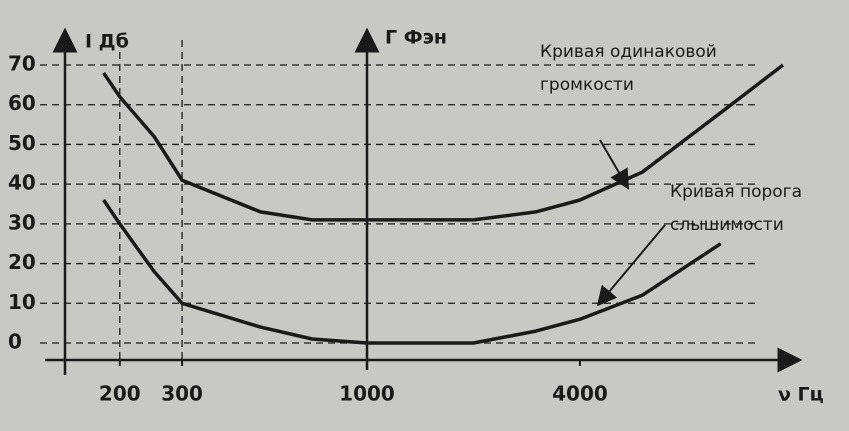  I want to click on y-axis-label: I Дб, so click(107, 42).